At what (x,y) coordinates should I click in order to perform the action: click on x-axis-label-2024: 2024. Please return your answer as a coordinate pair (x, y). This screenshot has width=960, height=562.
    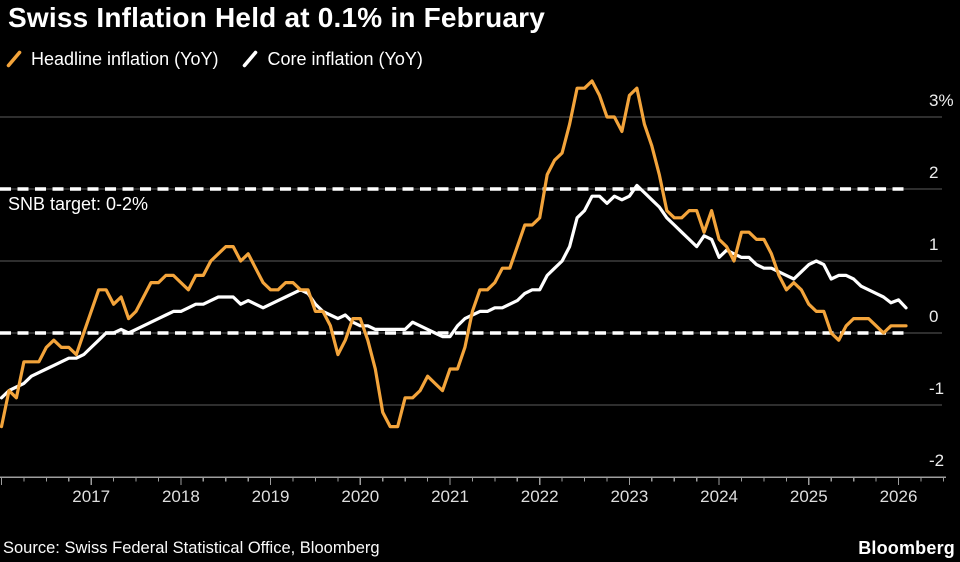
    Looking at the image, I should click on (719, 496).